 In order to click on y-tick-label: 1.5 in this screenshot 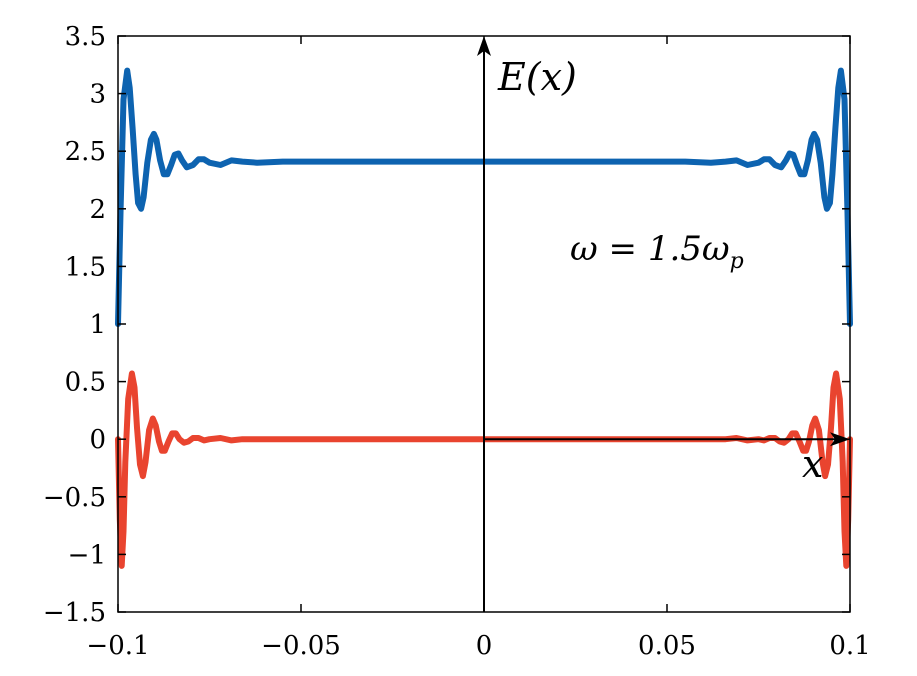, I will do `click(85, 267)`.